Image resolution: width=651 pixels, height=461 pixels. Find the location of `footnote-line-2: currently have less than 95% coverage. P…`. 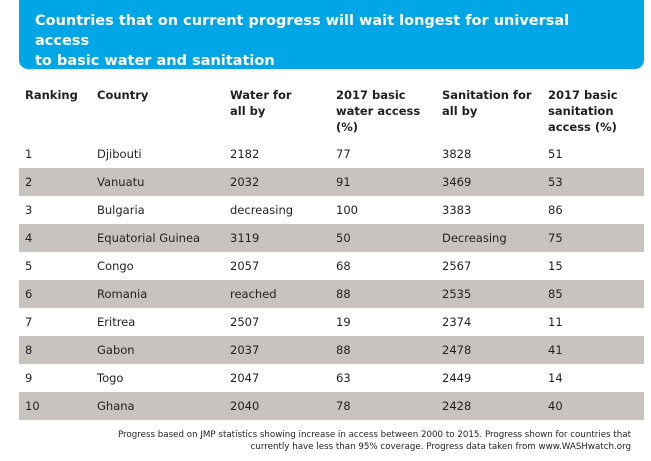

footnote-line-2: currently have less than 95% coverage. P… is located at coordinates (440, 447).